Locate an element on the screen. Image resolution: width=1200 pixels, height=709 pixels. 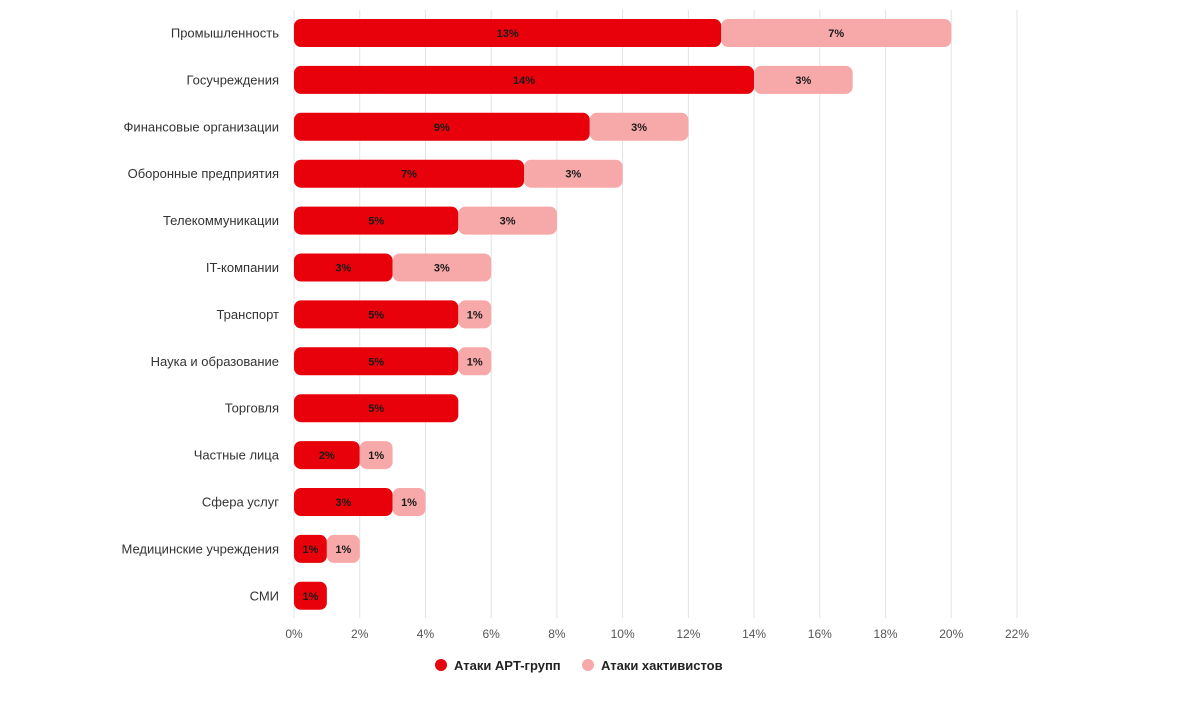
legend: Атаки APT-групп Атаки хактивистов is located at coordinates (579, 665).